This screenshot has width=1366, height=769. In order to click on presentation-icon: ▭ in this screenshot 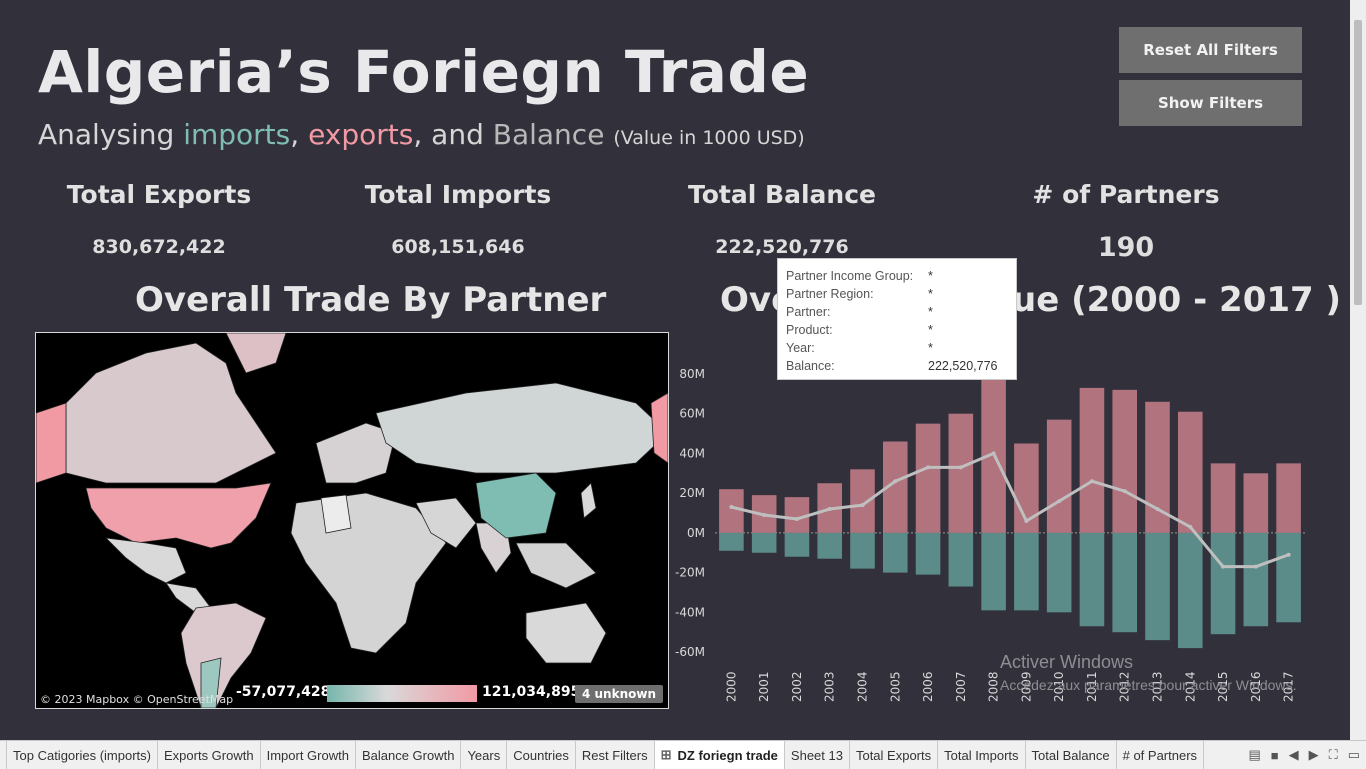, I will do `click(1353, 754)`.